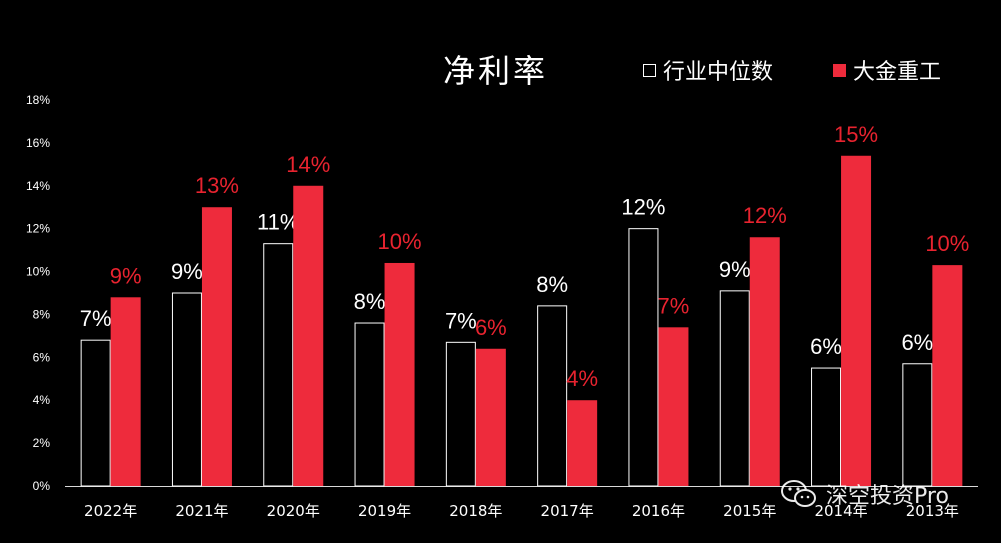 This screenshot has height=543, width=1001. What do you see at coordinates (42, 443) in the screenshot?
I see `y-tick-label: 2%` at bounding box center [42, 443].